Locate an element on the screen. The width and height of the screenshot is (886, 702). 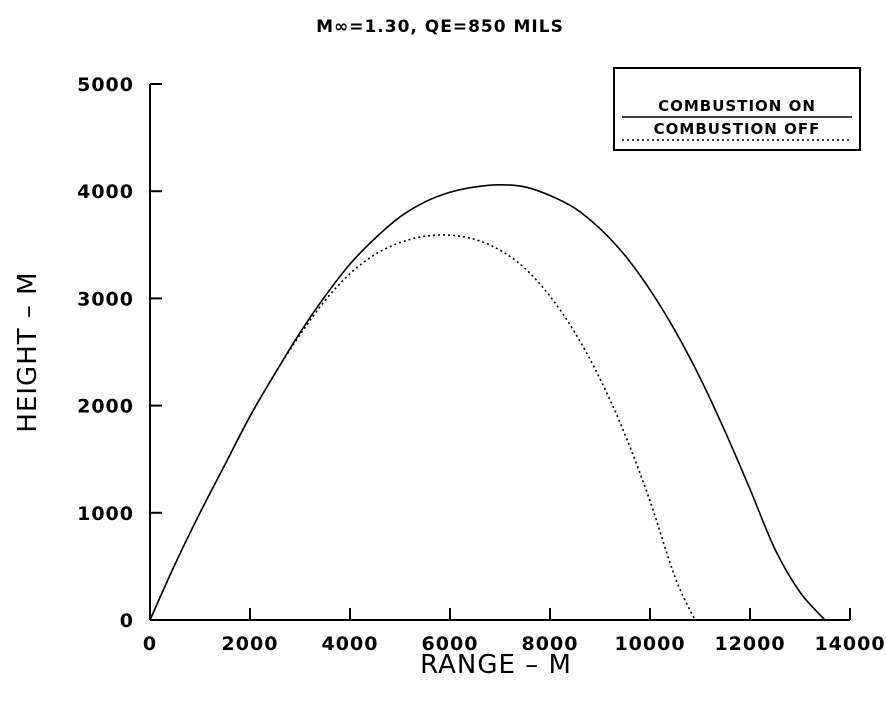
x-tick-label: 4000 is located at coordinates (350, 644).